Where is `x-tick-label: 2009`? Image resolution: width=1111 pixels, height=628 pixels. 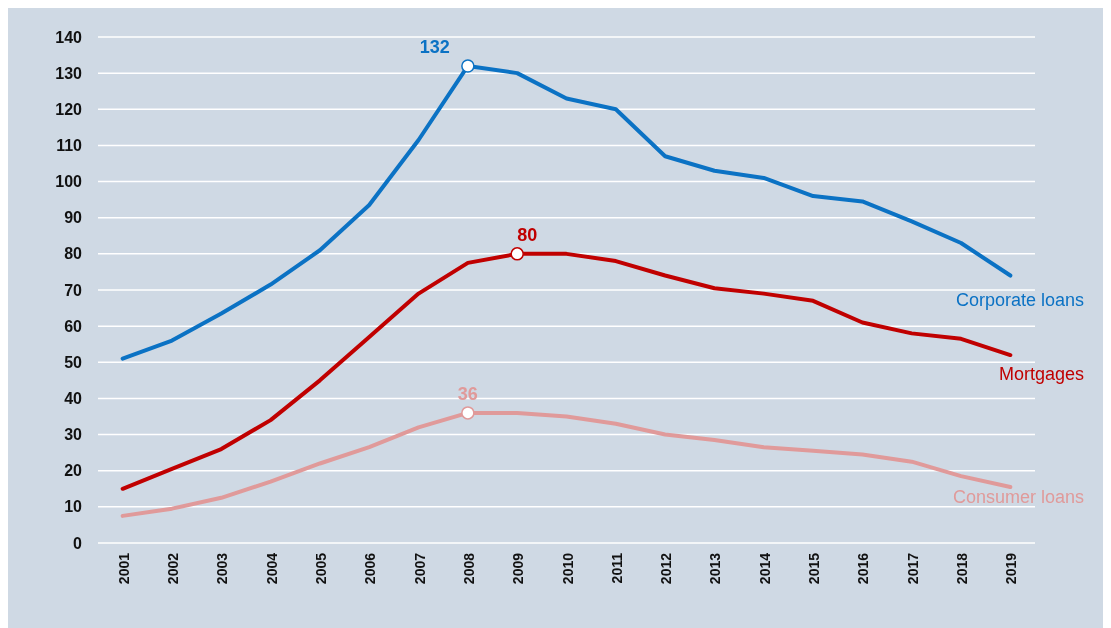
x-tick-label: 2009 is located at coordinates (518, 568).